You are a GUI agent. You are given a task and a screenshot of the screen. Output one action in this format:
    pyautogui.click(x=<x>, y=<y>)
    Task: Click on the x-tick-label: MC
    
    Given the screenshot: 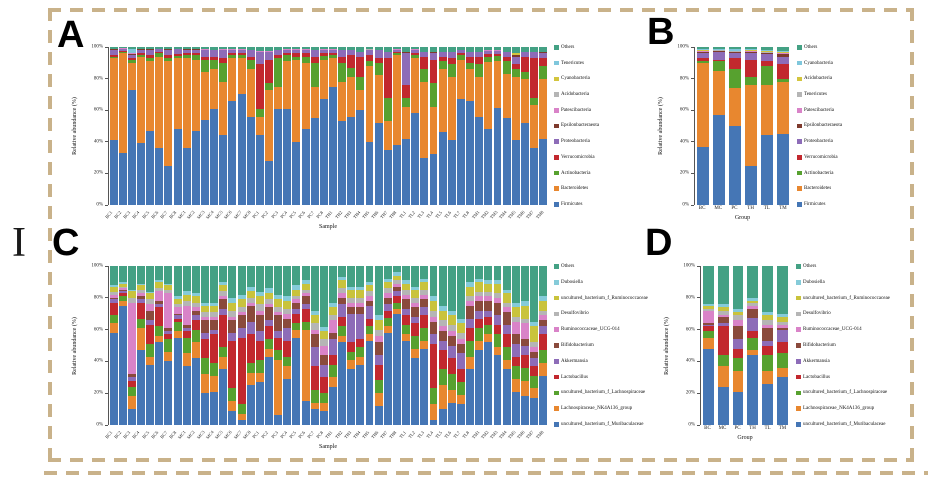 What is the action you would take?
    pyautogui.click(x=718, y=208)
    